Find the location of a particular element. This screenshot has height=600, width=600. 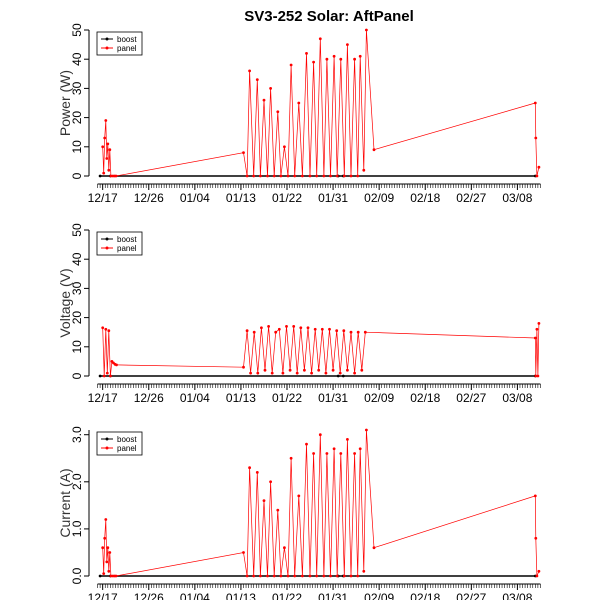

x-minor-ticks is located at coordinates (319, 386).